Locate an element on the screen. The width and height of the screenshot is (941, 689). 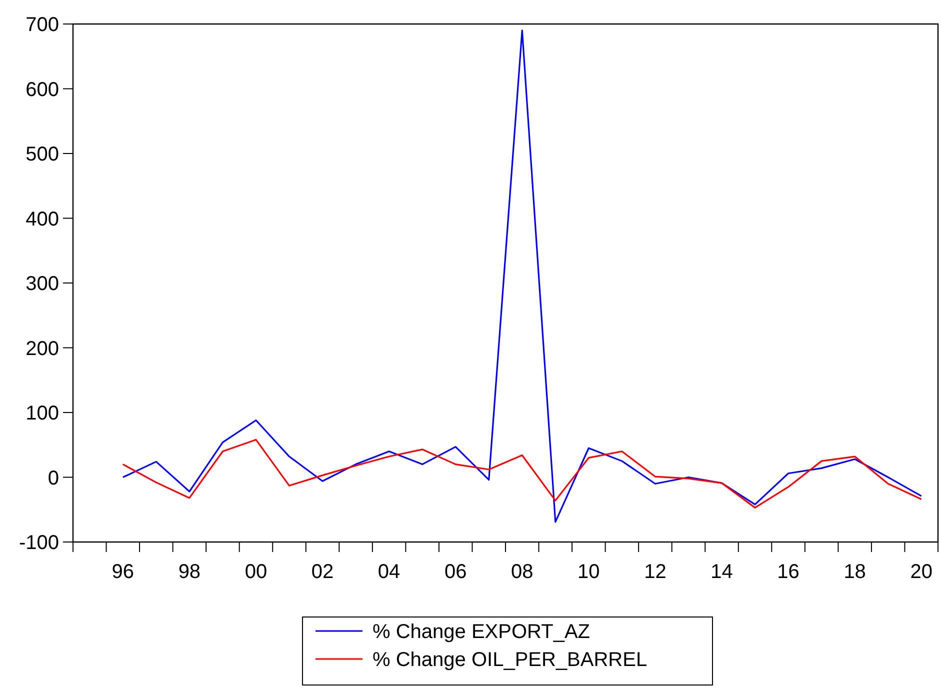
x-tick-label: 98 is located at coordinates (189, 572).